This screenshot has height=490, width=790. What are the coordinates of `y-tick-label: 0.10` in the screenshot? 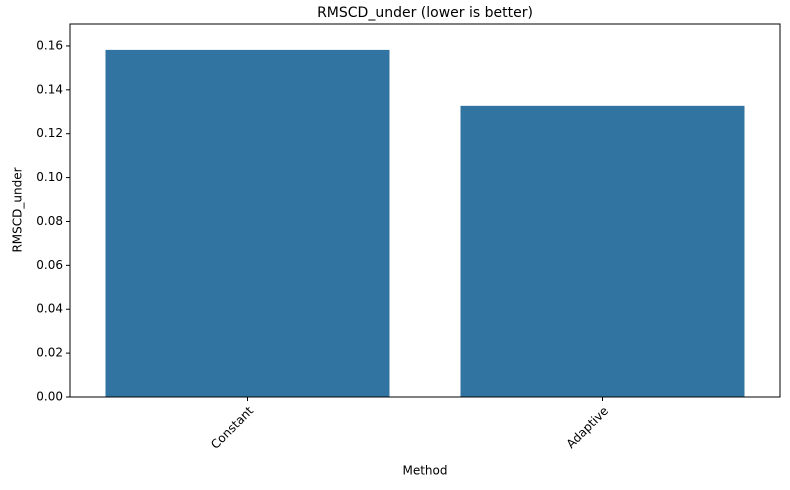 It's located at (49, 177).